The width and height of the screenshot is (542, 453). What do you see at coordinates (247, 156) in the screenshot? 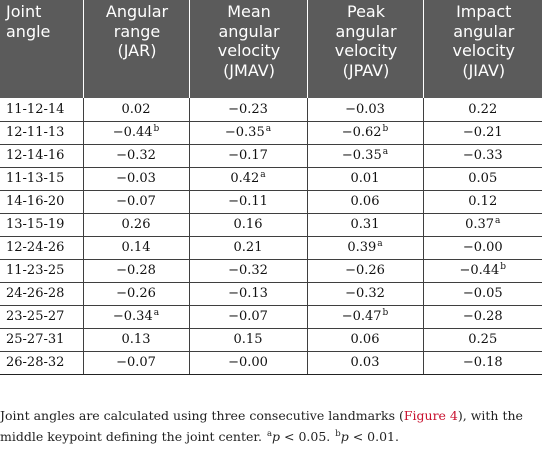
I see `value-cell-mean-angular-velocity: −0.17` at bounding box center [247, 156].